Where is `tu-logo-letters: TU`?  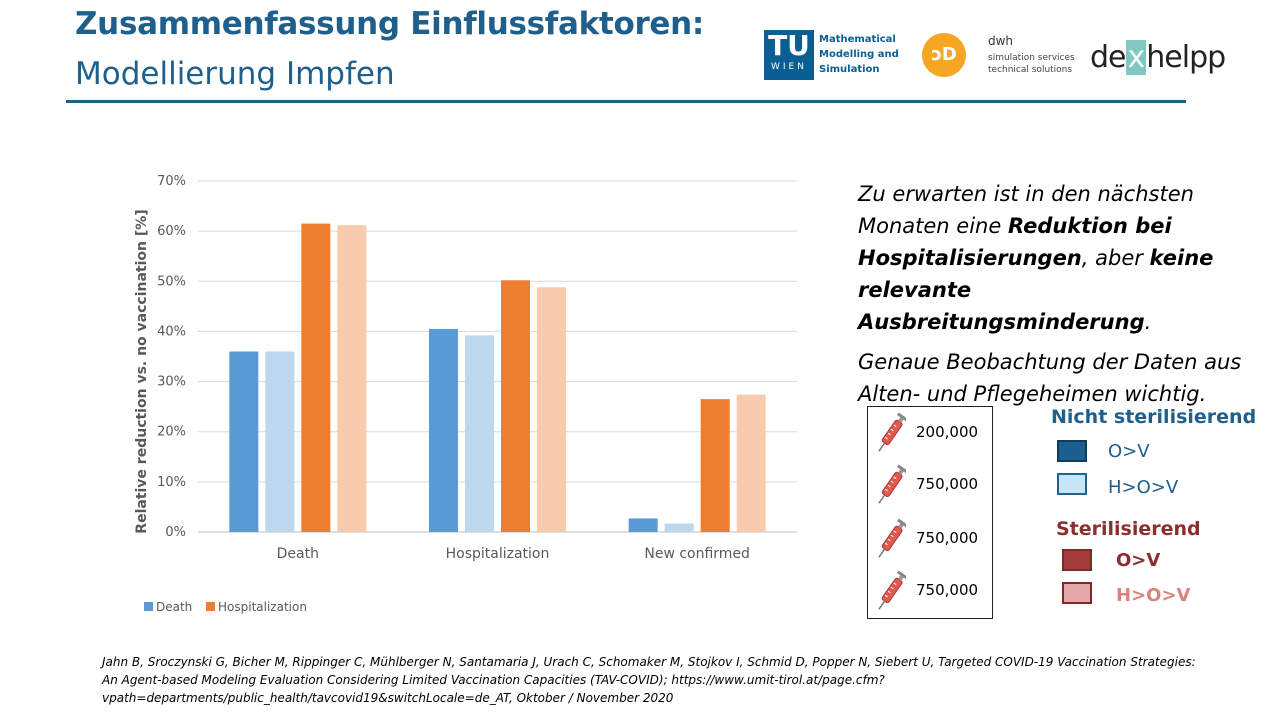
tu-logo-letters: TU is located at coordinates (789, 45).